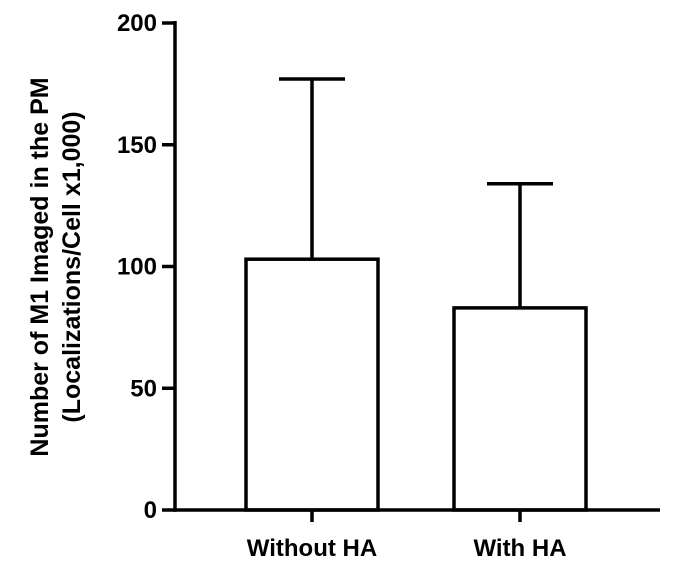  What do you see at coordinates (40, 266) in the screenshot?
I see `y-axis-label-line1: Number of M1 Imaged in the PM` at bounding box center [40, 266].